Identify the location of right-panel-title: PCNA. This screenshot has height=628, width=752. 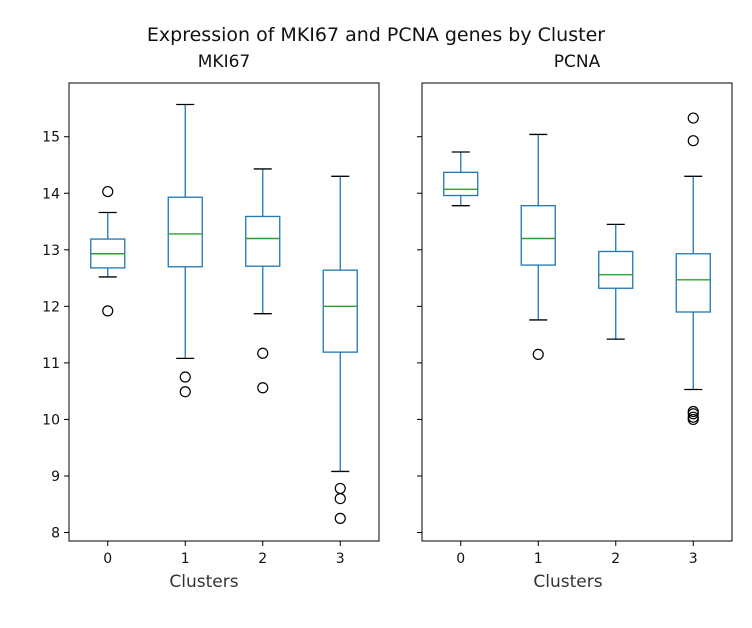
(577, 62).